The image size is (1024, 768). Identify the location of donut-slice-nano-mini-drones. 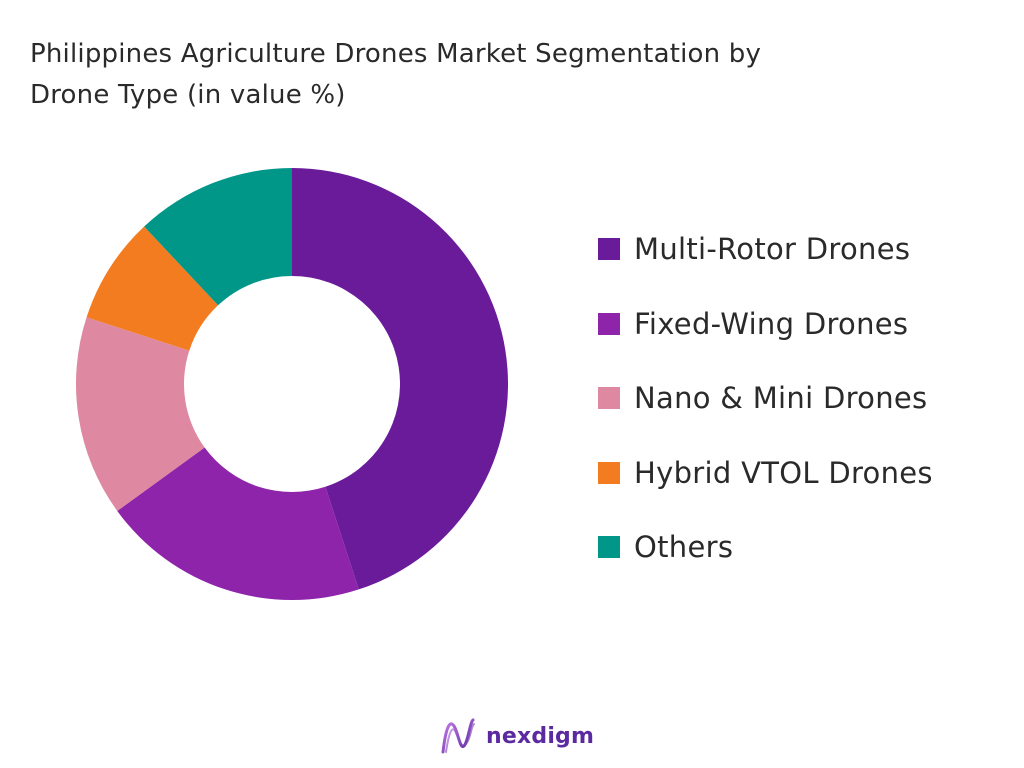
(140, 414).